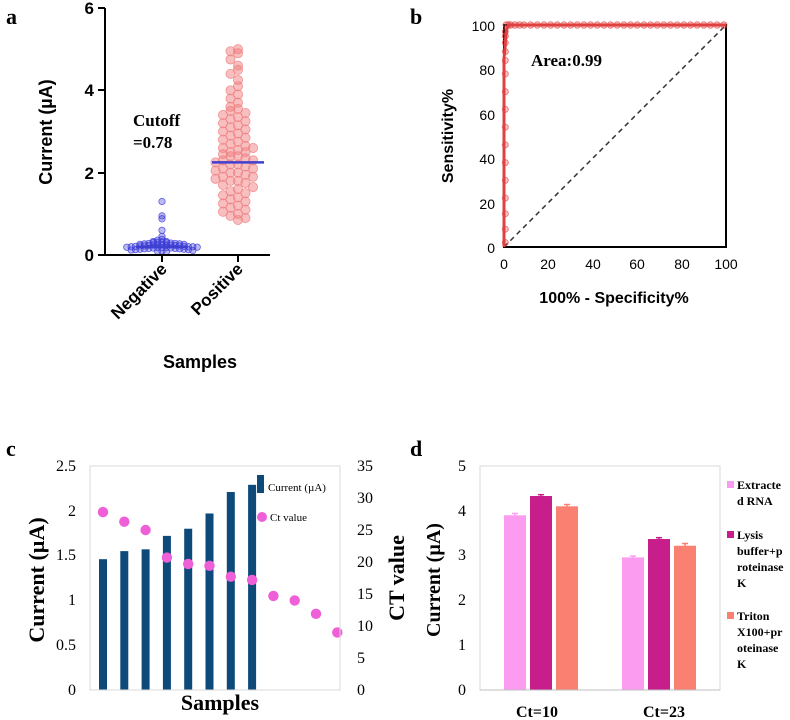  I want to click on panel-d-ytick-label: 1, so click(462, 645).